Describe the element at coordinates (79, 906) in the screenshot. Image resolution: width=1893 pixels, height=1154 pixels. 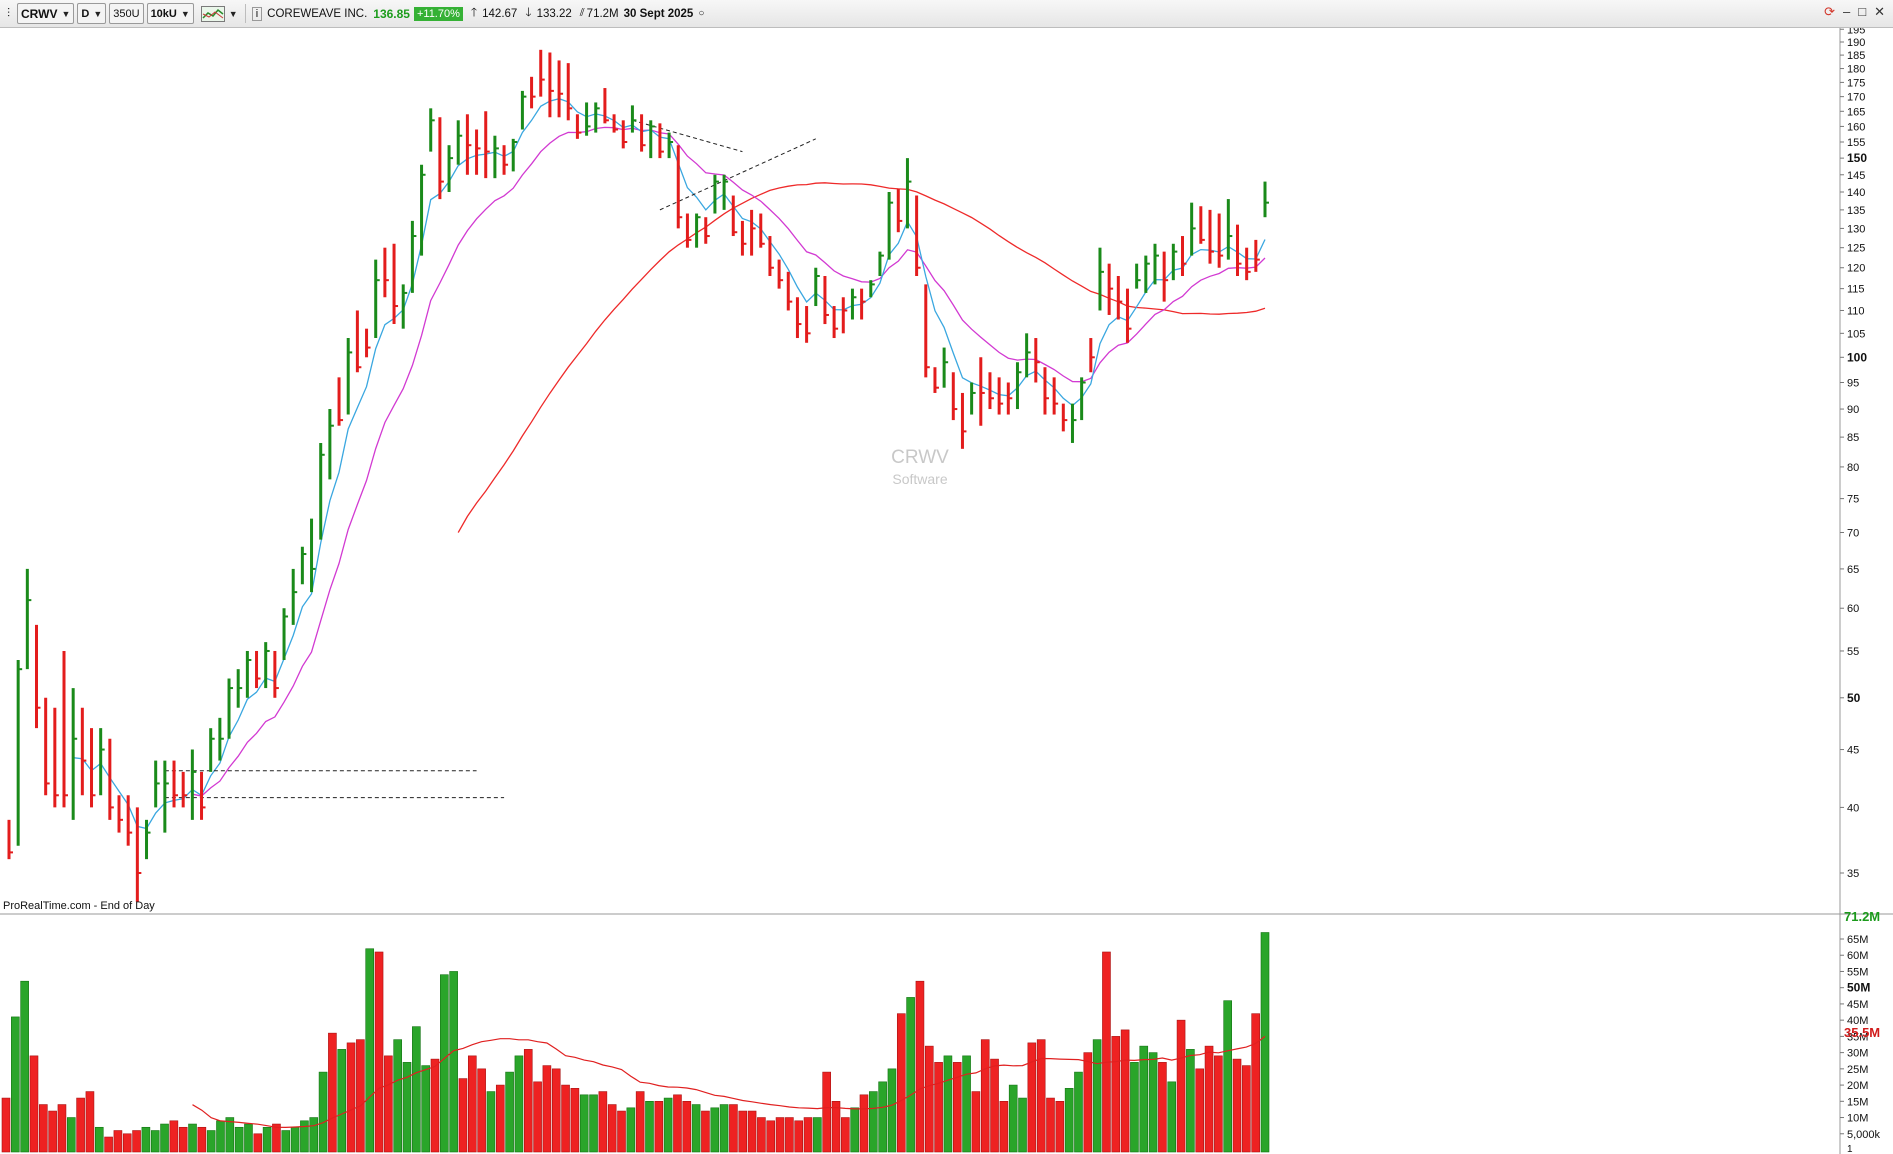
I see `data-source-label: ProRealTime.com - End of Day` at that location.